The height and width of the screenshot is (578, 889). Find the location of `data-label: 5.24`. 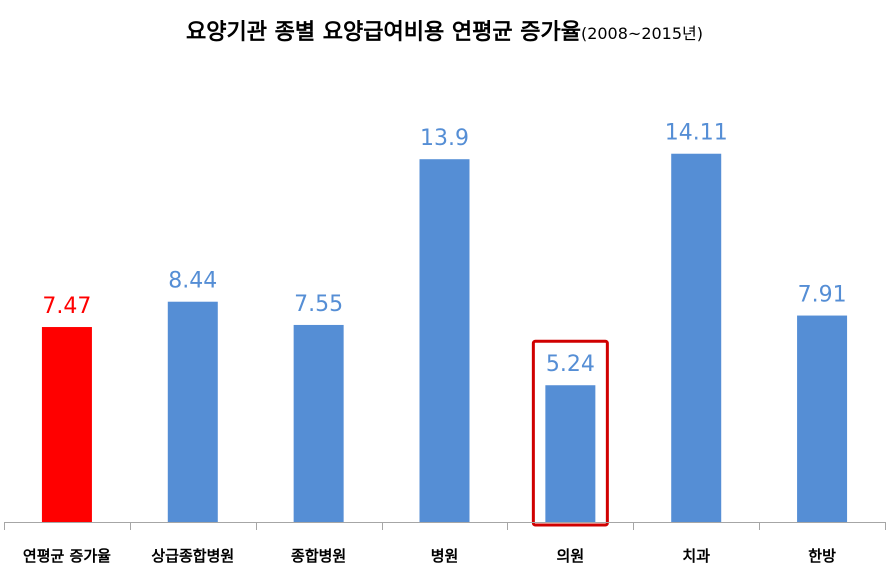

data-label: 5.24 is located at coordinates (570, 364).